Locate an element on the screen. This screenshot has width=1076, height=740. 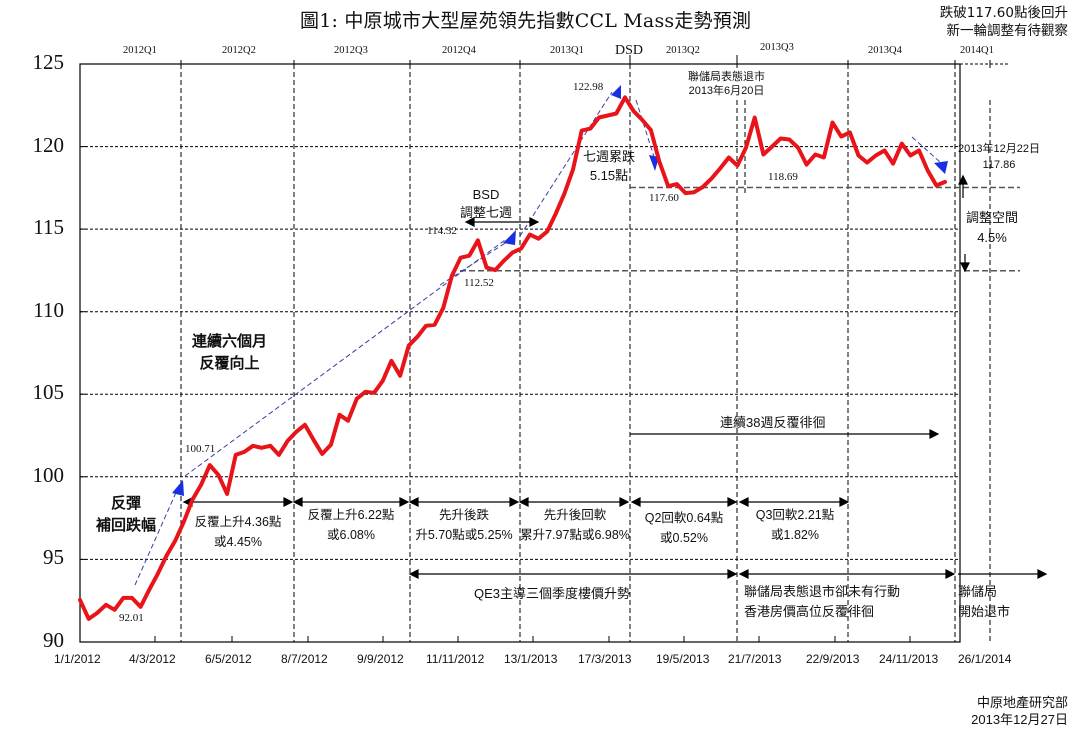
quarter-label: 2012Q4 is located at coordinates (459, 50).